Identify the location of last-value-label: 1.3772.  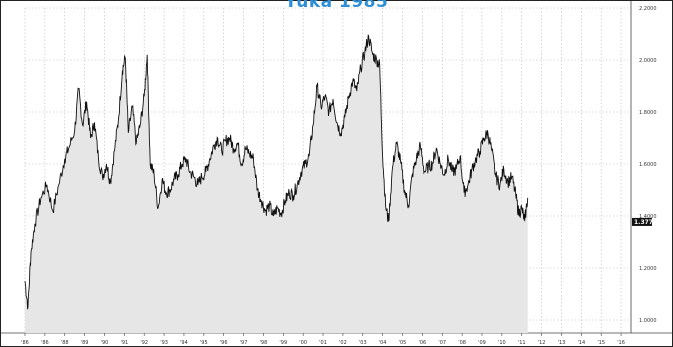
(645, 222).